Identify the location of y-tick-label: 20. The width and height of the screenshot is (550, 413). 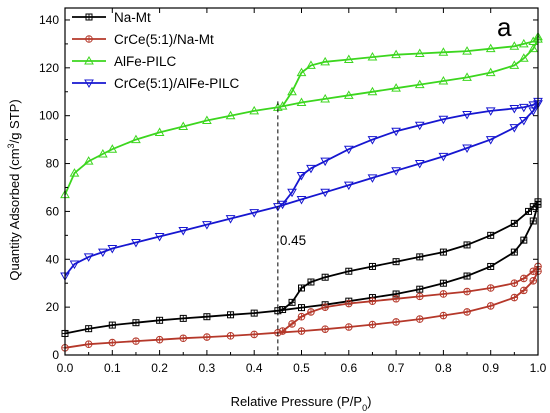
(53, 307).